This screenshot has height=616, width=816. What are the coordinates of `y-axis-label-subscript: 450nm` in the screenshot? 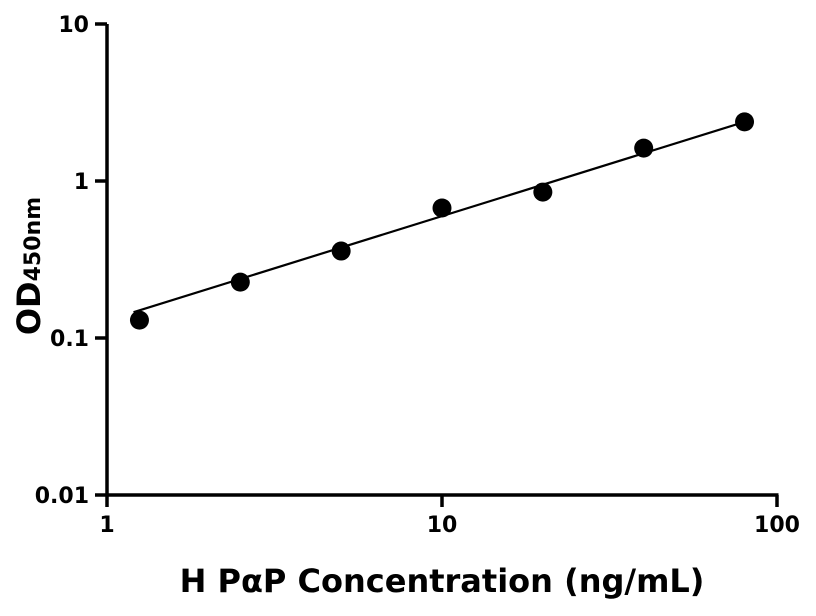 It's located at (33, 239).